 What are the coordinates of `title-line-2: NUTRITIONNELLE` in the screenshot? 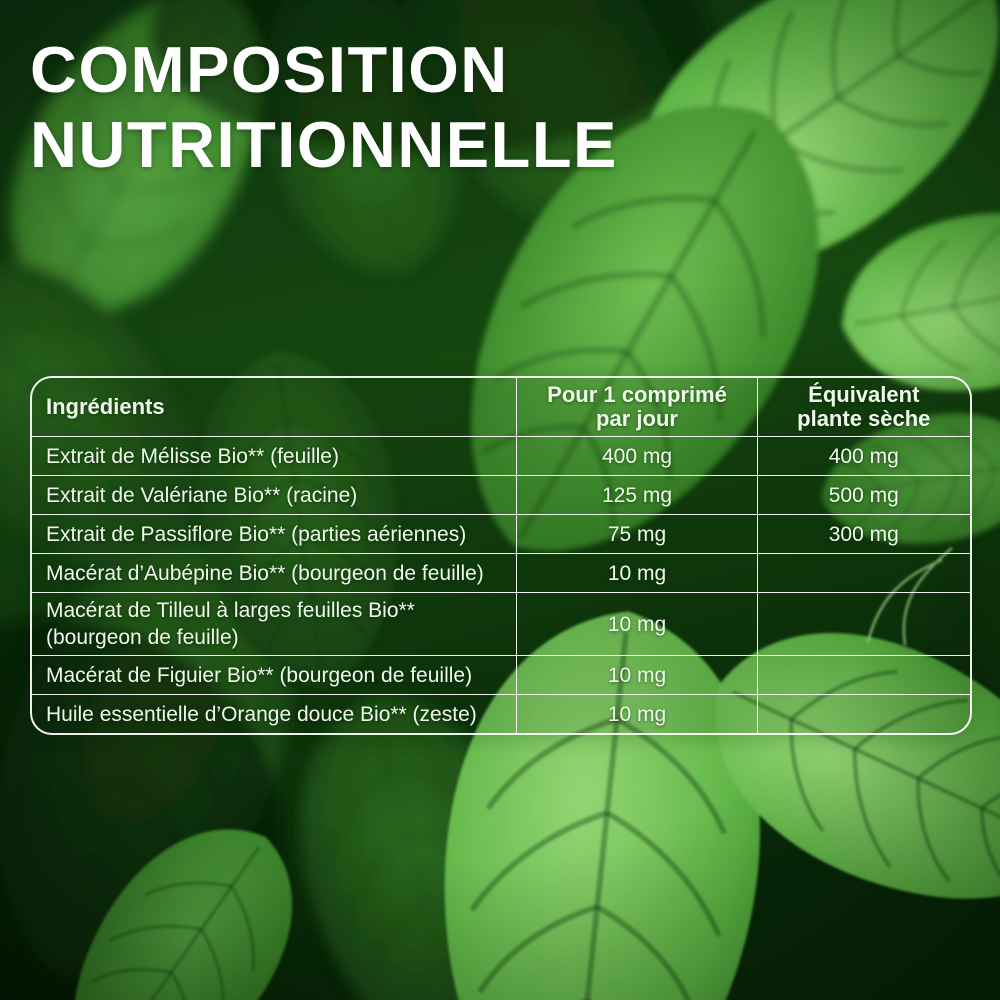 It's located at (324, 144).